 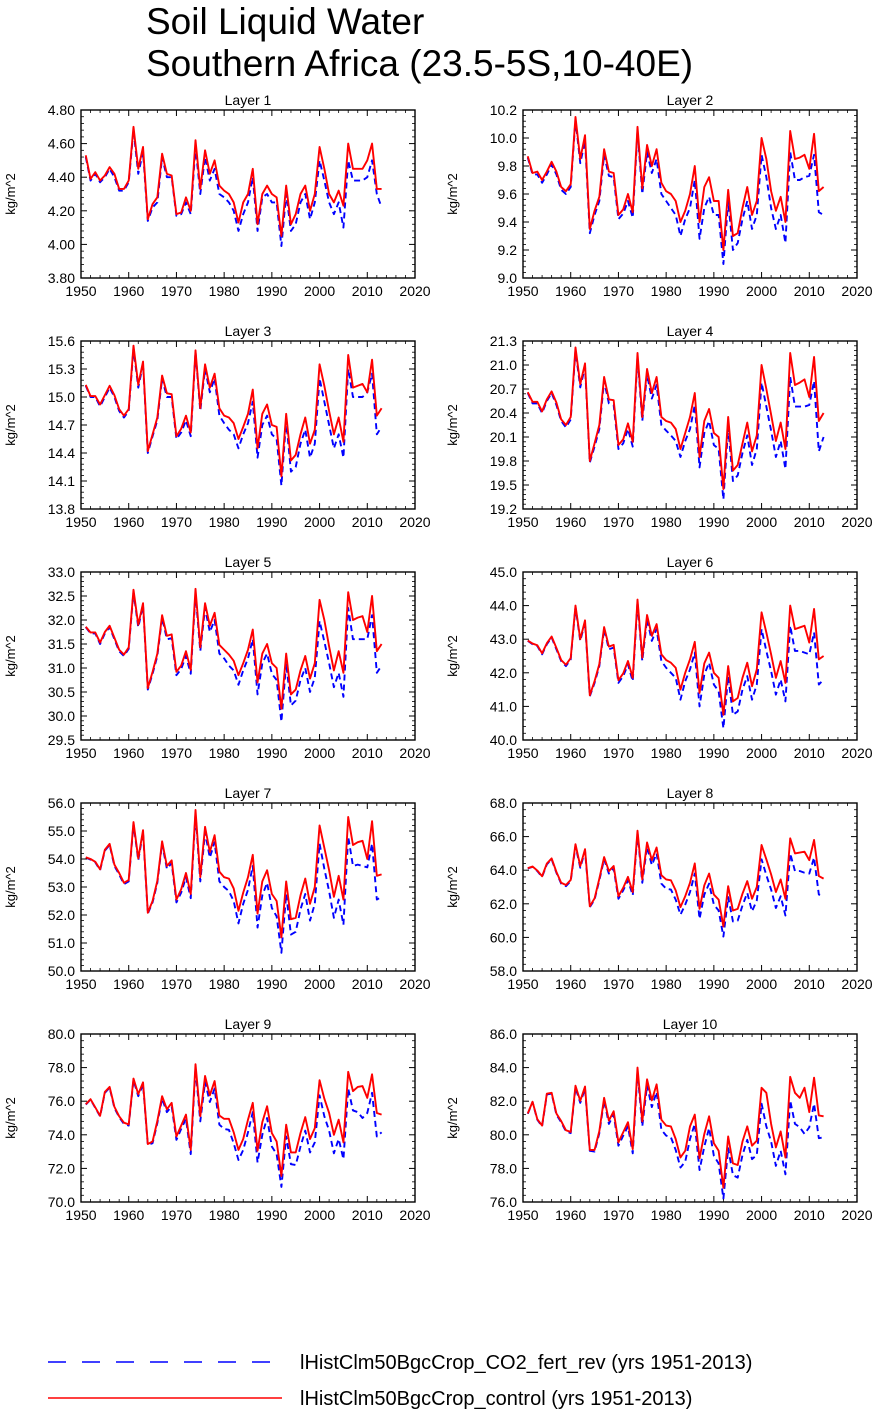 What do you see at coordinates (508, 278) in the screenshot?
I see `y-tick-label: 9.0` at bounding box center [508, 278].